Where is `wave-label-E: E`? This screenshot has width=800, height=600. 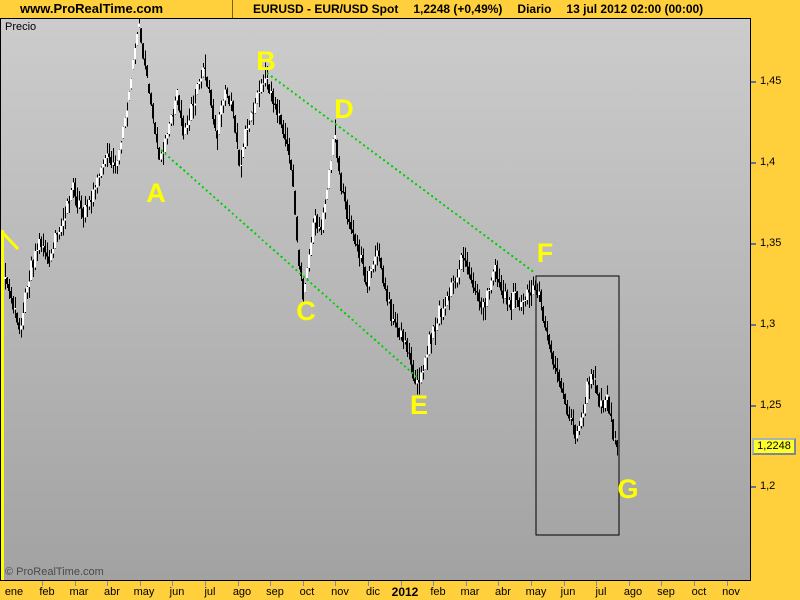 wave-label-E: E is located at coordinates (419, 405).